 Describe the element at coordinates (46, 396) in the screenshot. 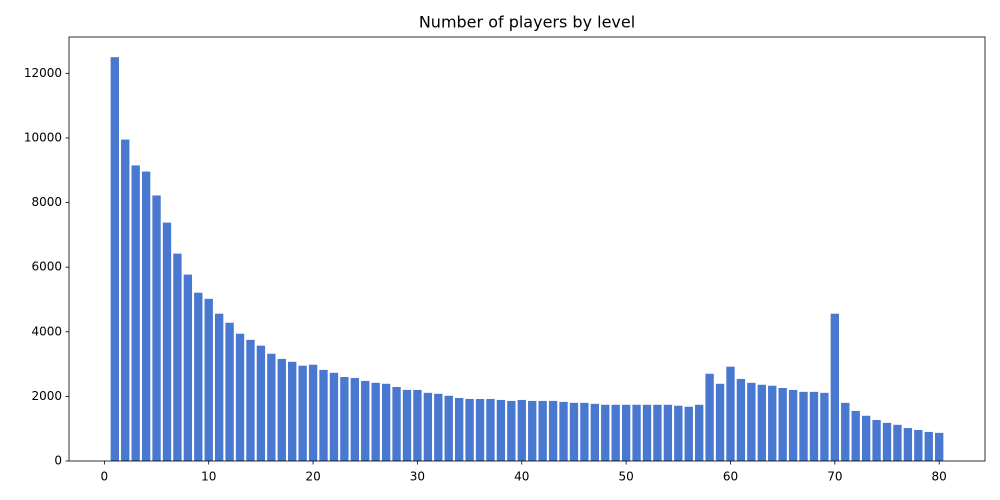

I see `y-tick-label: 2000` at that location.